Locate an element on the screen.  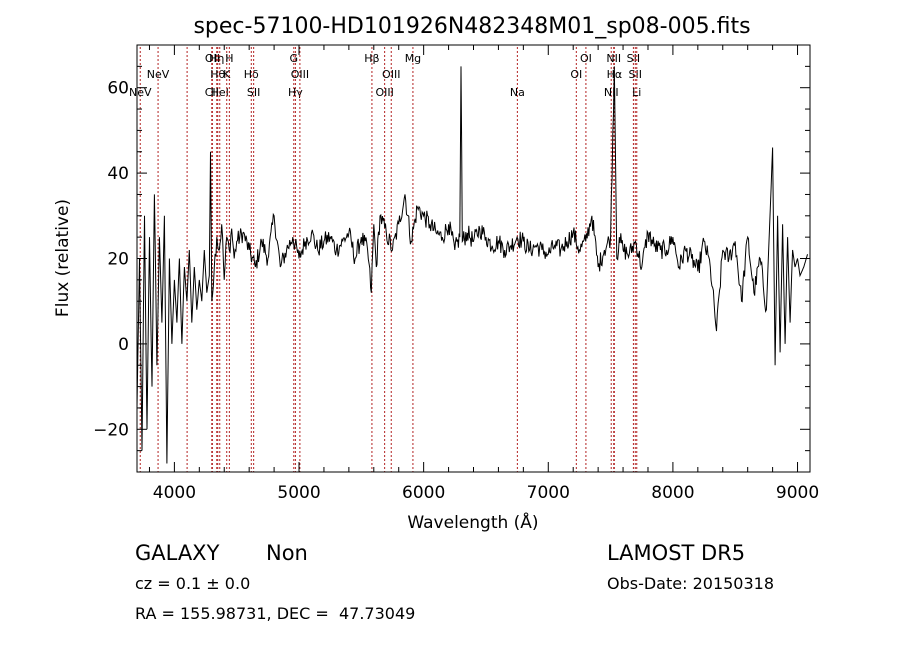
marker-label-8: K is located at coordinates (227, 74).